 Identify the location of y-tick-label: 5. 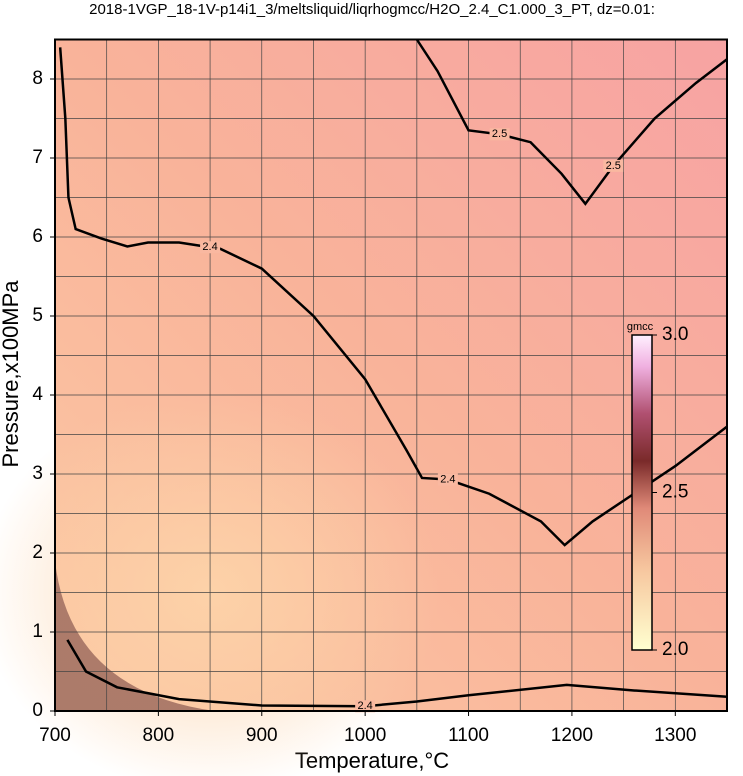
(37, 315).